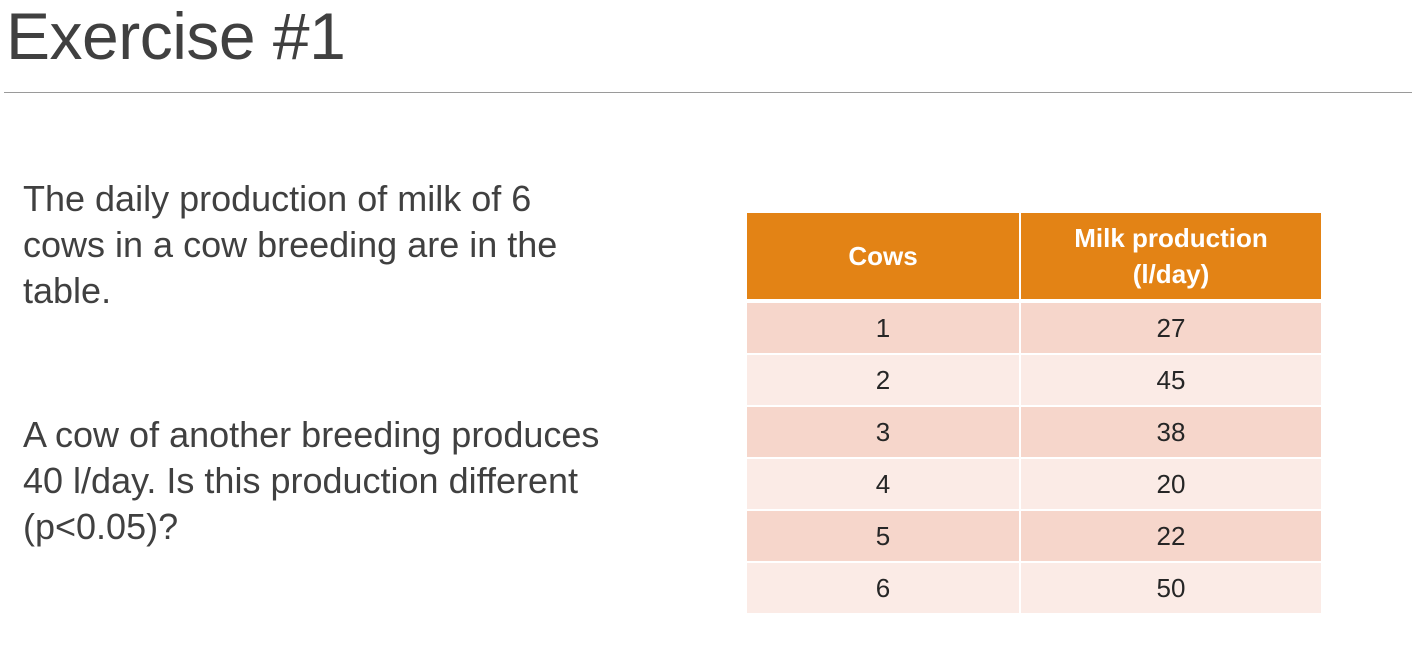 The width and height of the screenshot is (1421, 647). Describe the element at coordinates (884, 328) in the screenshot. I see `cell-cow: 1` at that location.